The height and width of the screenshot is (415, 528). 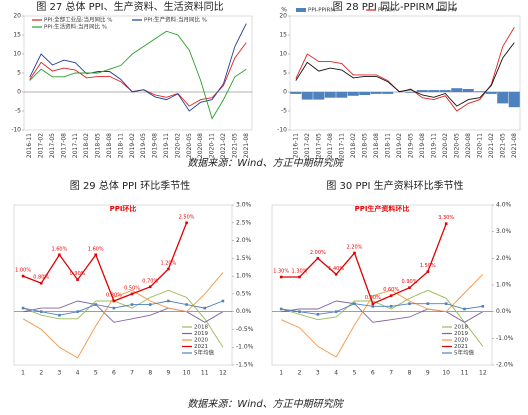 What do you see at coordinates (382, 208) in the screenshot?
I see `chart-title: PPI生产资料环比` at bounding box center [382, 208].